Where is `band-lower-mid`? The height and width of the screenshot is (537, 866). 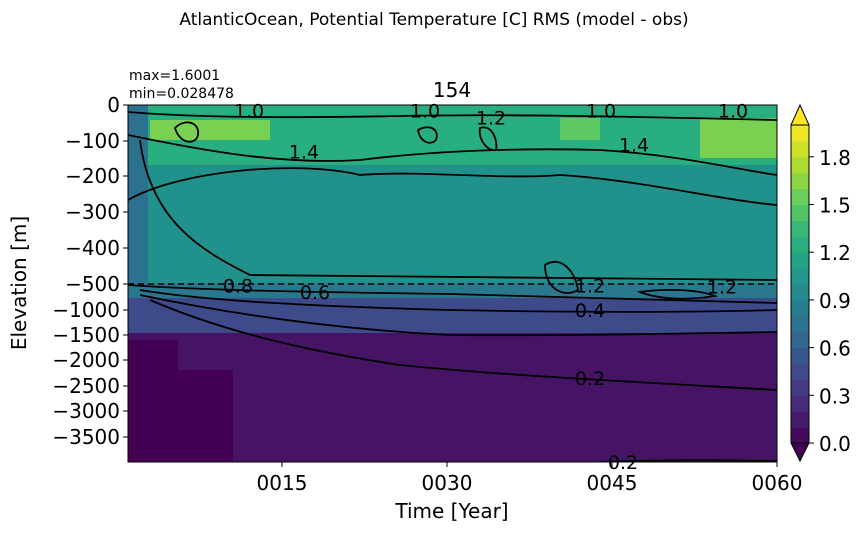 band-lower-mid is located at coordinates (452, 314).